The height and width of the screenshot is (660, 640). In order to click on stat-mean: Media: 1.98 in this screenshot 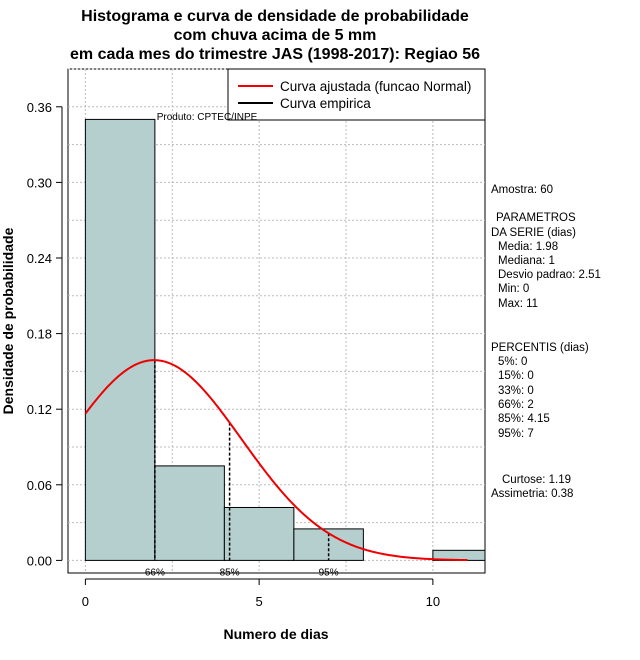, I will do `click(528, 247)`.